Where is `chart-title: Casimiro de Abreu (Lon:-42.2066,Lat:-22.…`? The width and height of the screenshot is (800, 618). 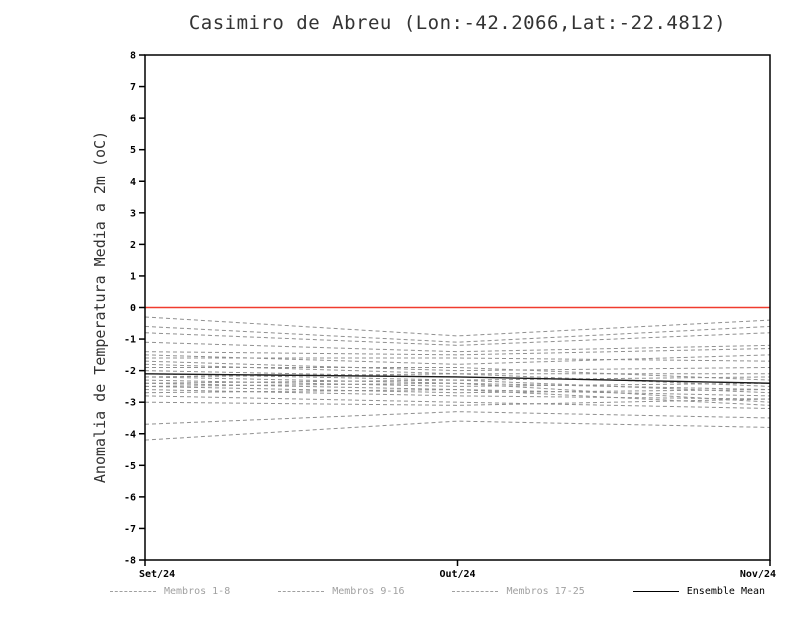
chart-title: Casimiro de Abreu (Lon:-42.2066,Lat:-22.… is located at coordinates (457, 23).